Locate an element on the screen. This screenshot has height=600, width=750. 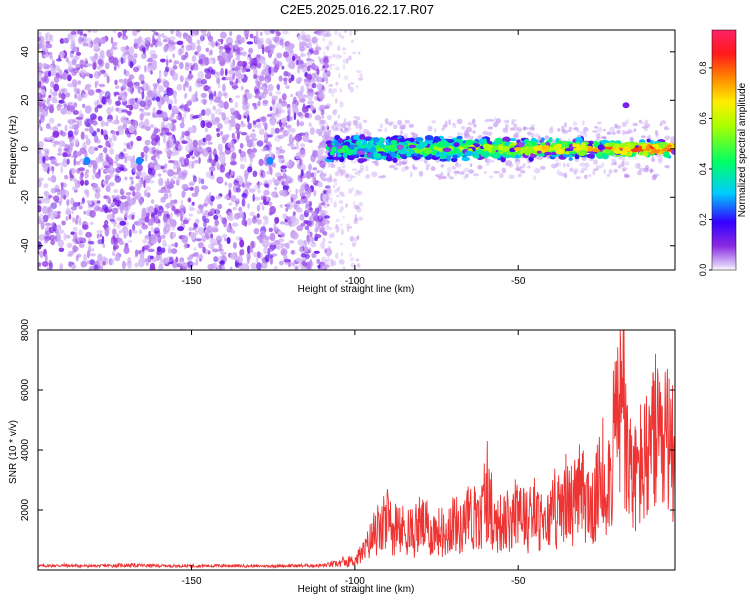
colorbar-tick-label: 0.8 is located at coordinates (703, 68).